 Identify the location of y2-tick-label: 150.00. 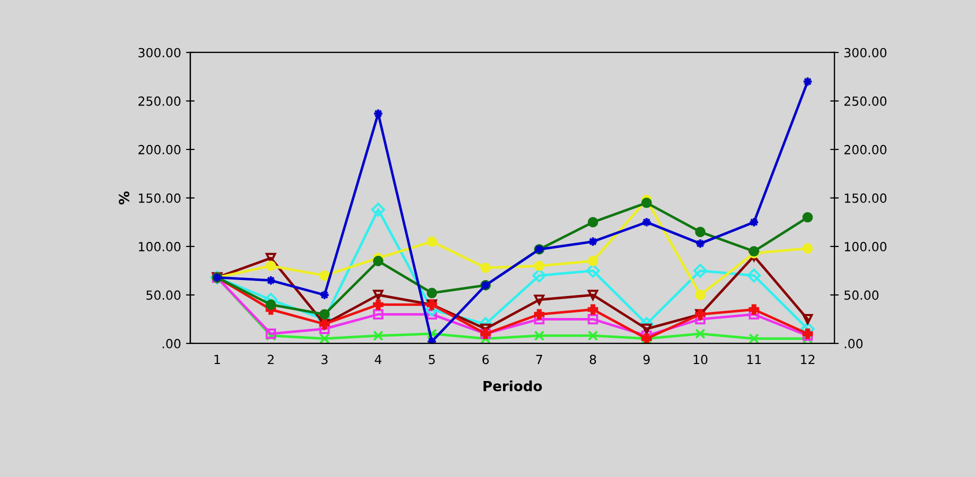
(865, 198).